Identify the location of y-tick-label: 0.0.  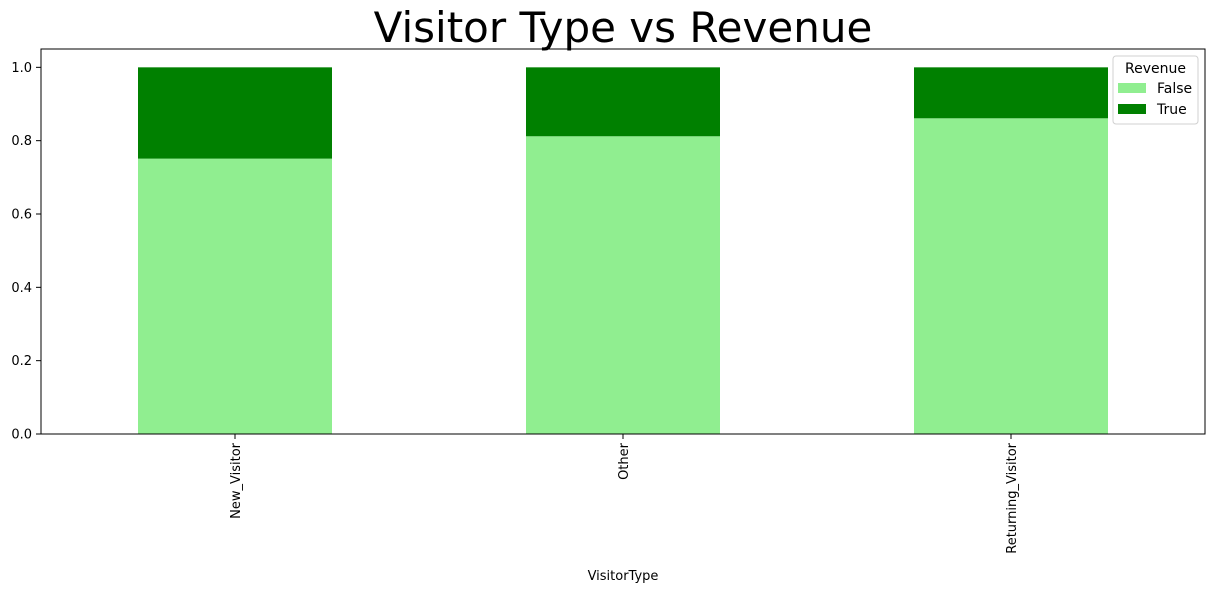
(21, 435).